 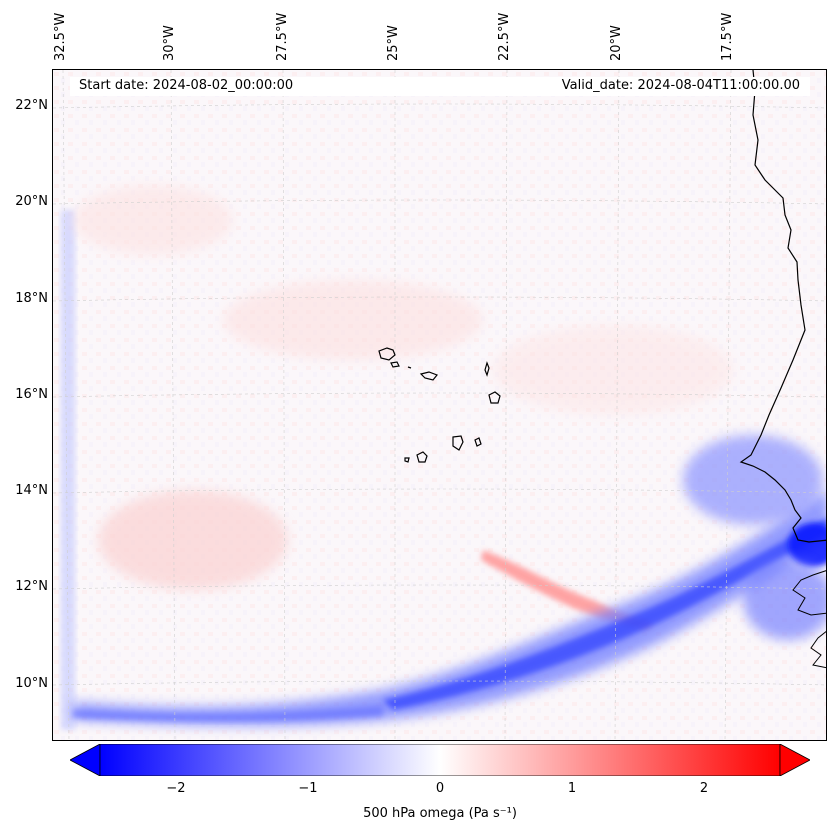 What do you see at coordinates (169, 43) in the screenshot?
I see `lon-label-30w: 30°W` at bounding box center [169, 43].